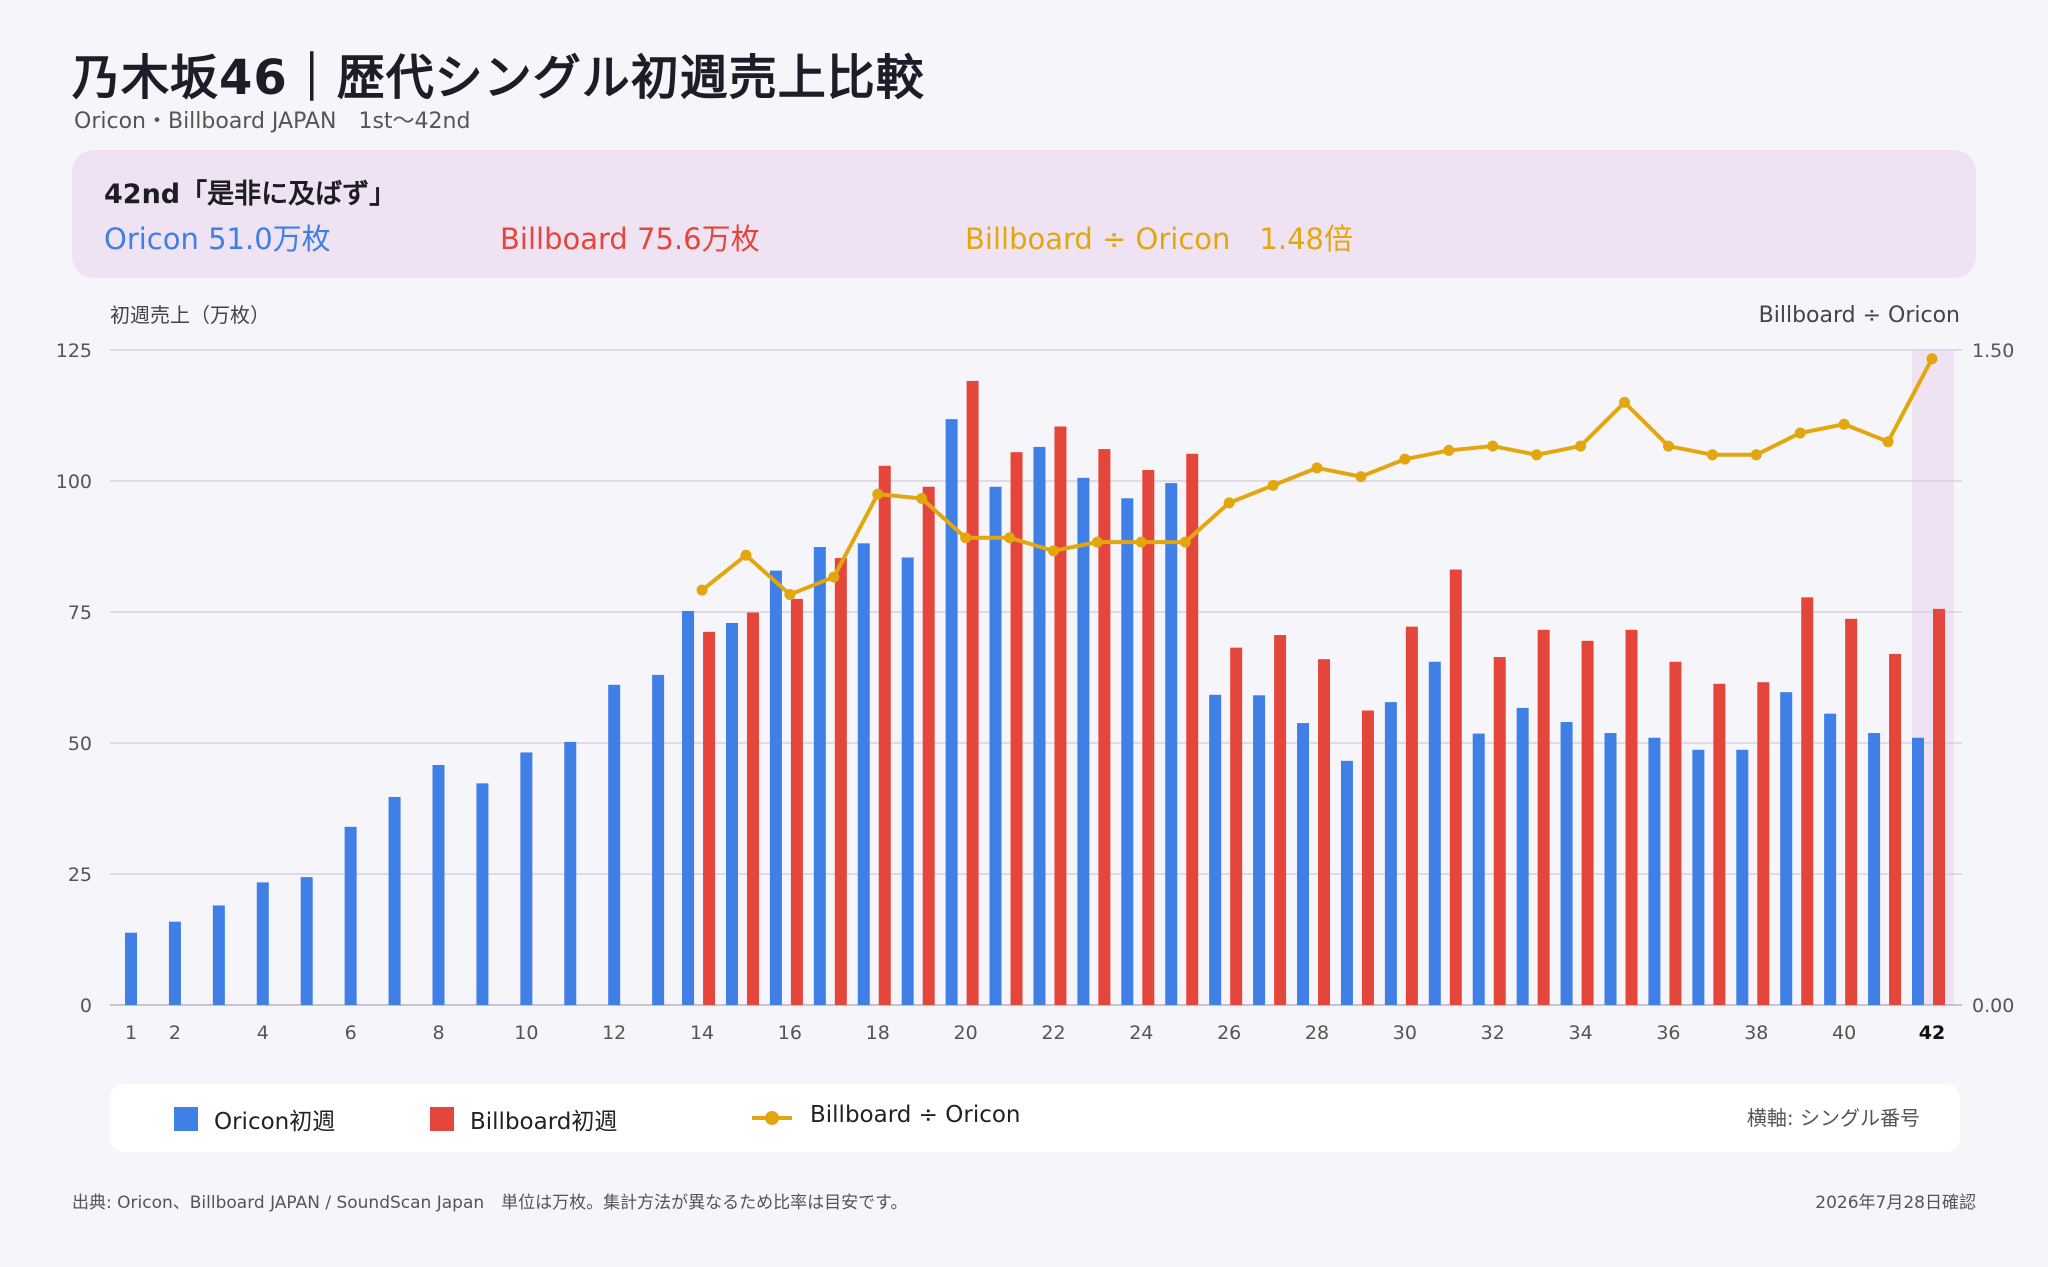 Image resolution: width=2048 pixels, height=1267 pixels. I want to click on x-tick-label: 28, so click(1317, 1033).